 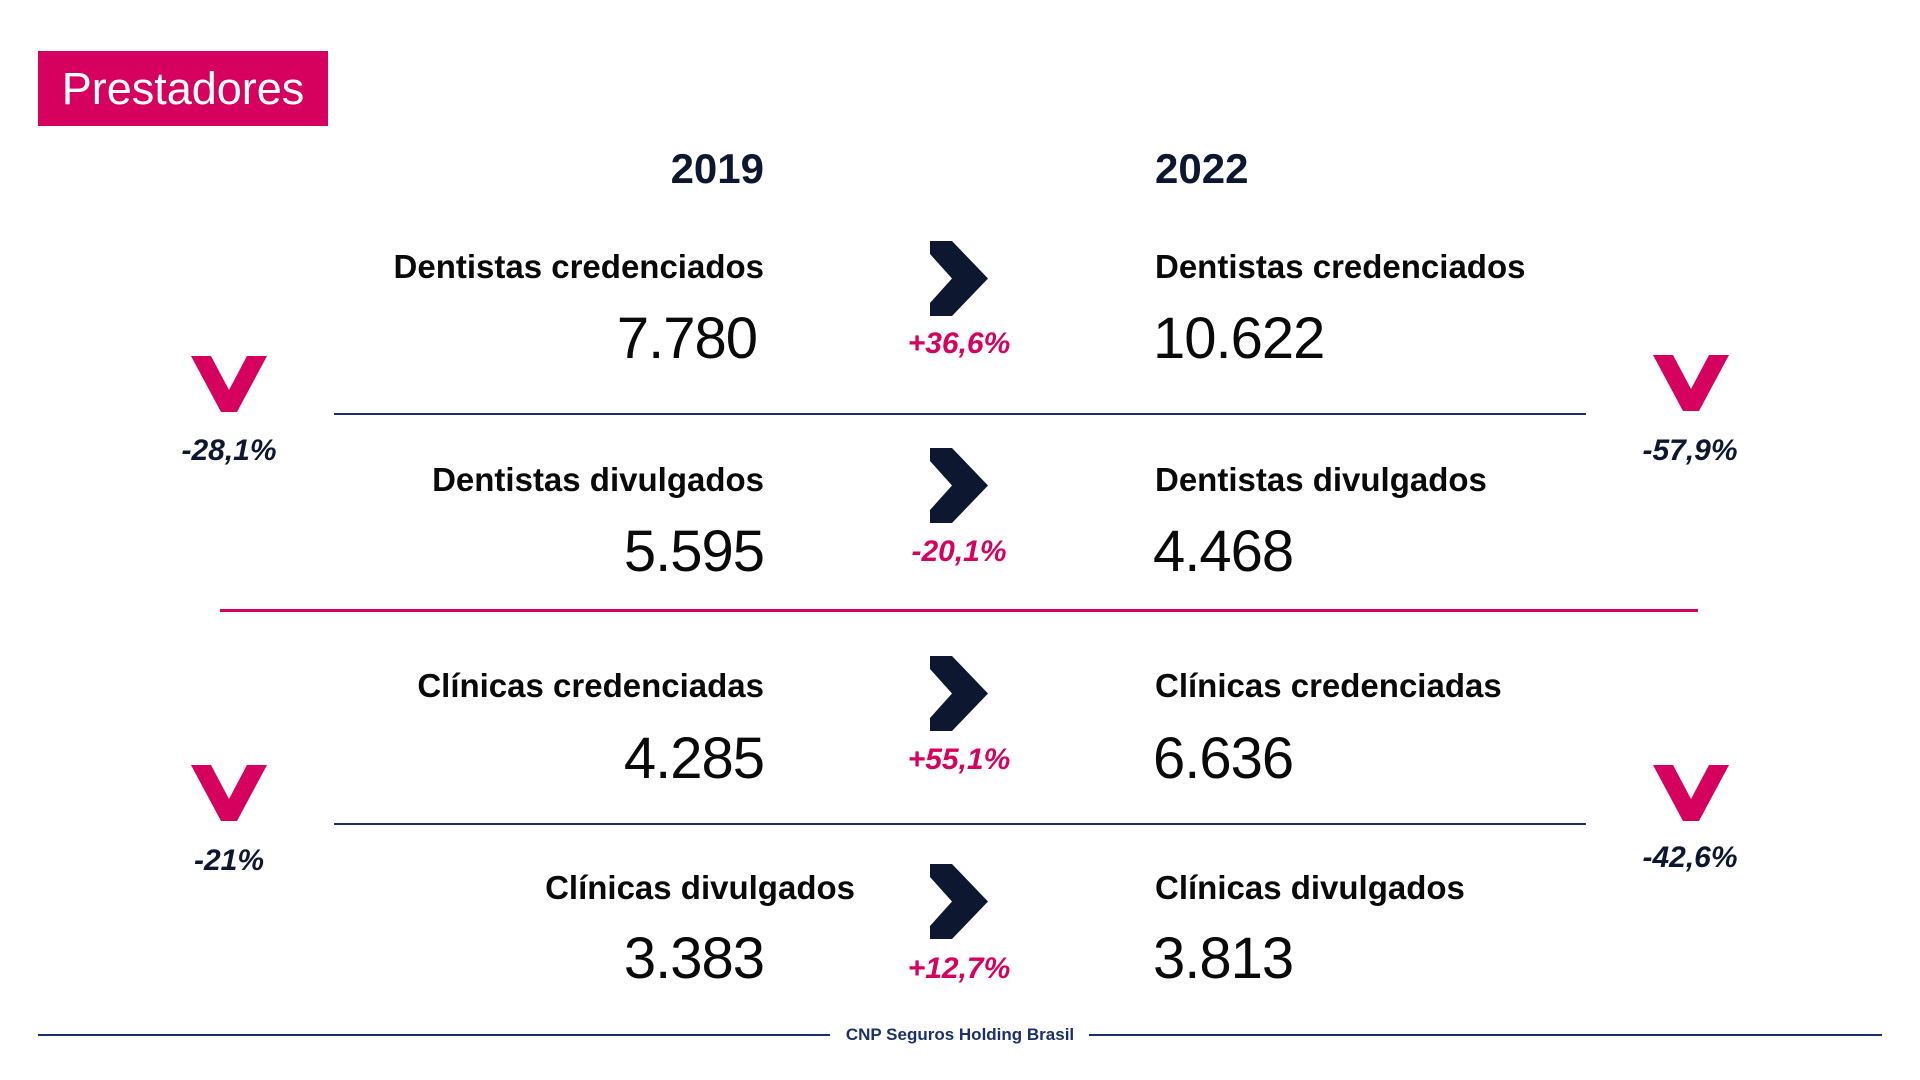 I want to click on row-value-2019: 5.595, so click(x=694, y=551).